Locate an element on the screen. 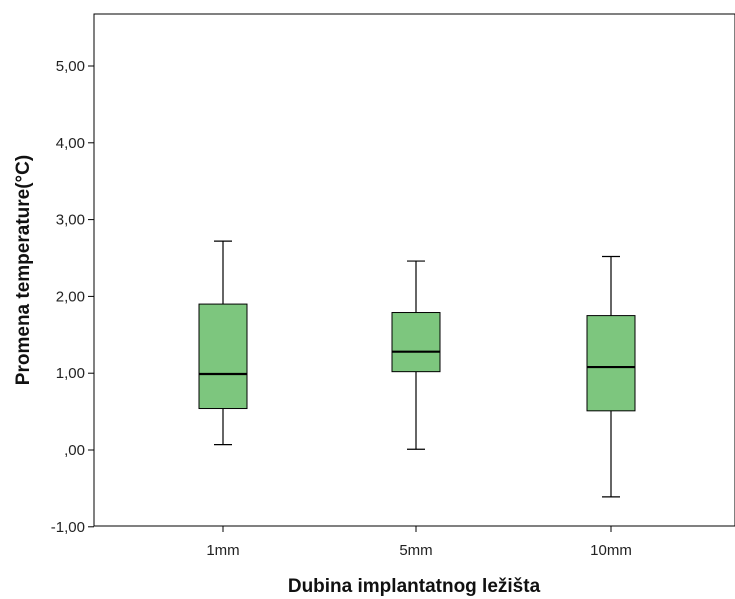 This screenshot has height=599, width=735. y-tick-label: 3,00 is located at coordinates (70, 220).